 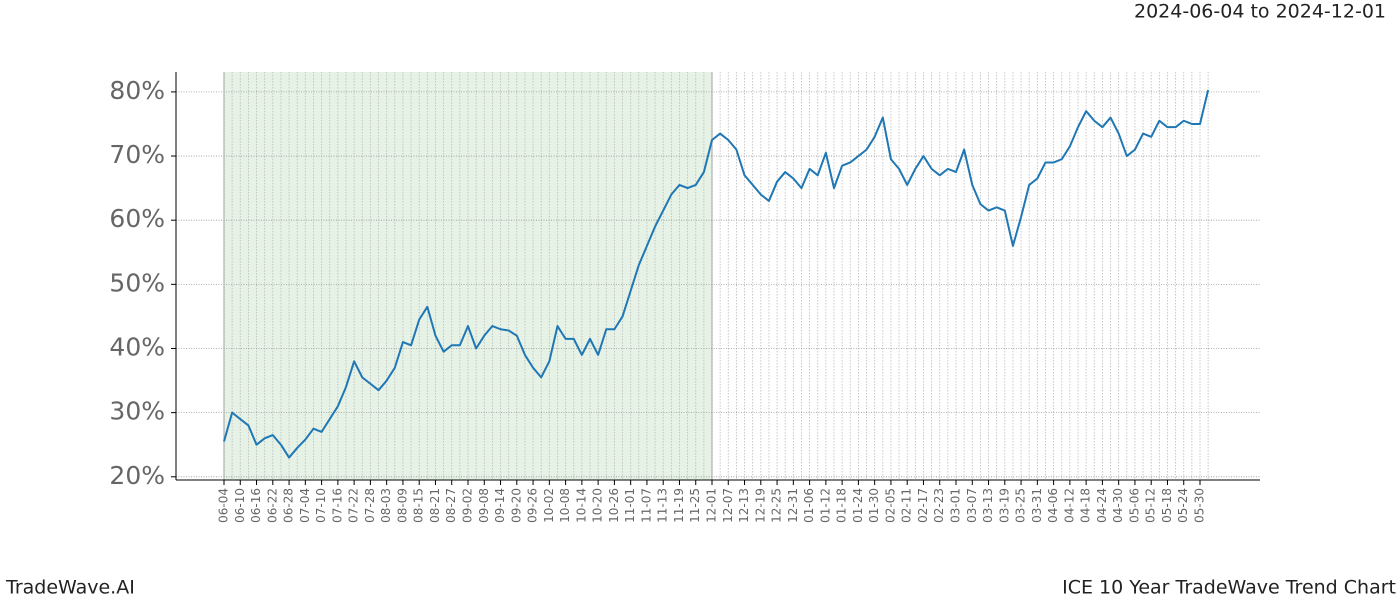 I want to click on y-tick-label: 30%, so click(x=137, y=411).